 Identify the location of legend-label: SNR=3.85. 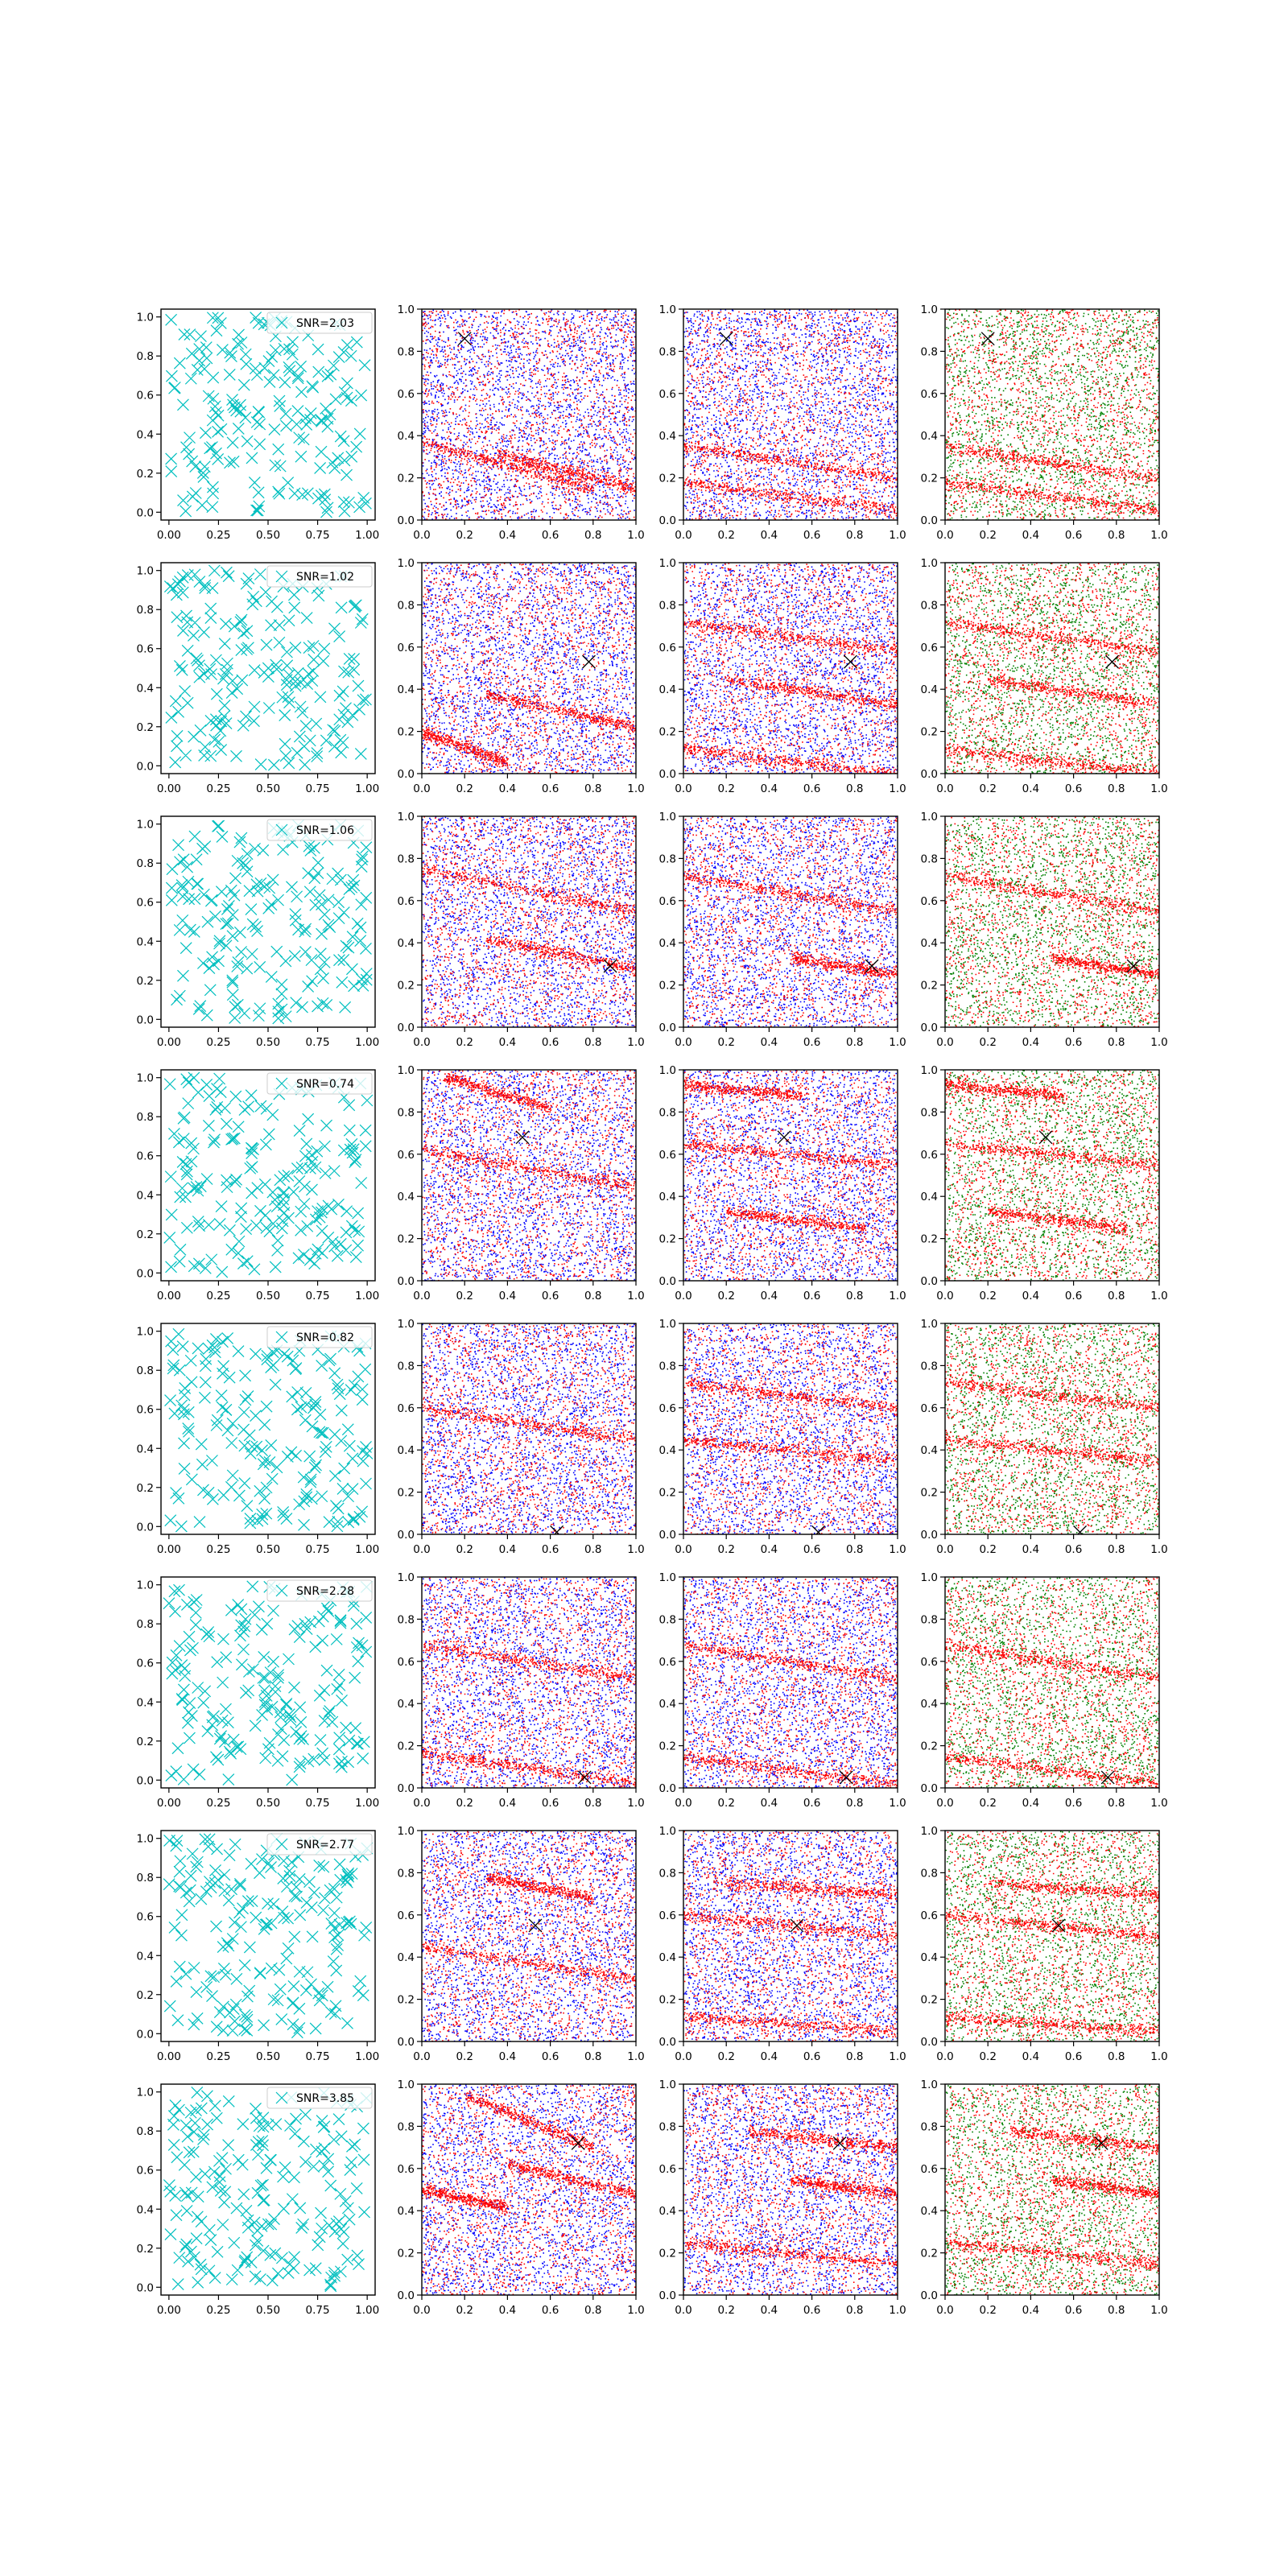
(325, 2098).